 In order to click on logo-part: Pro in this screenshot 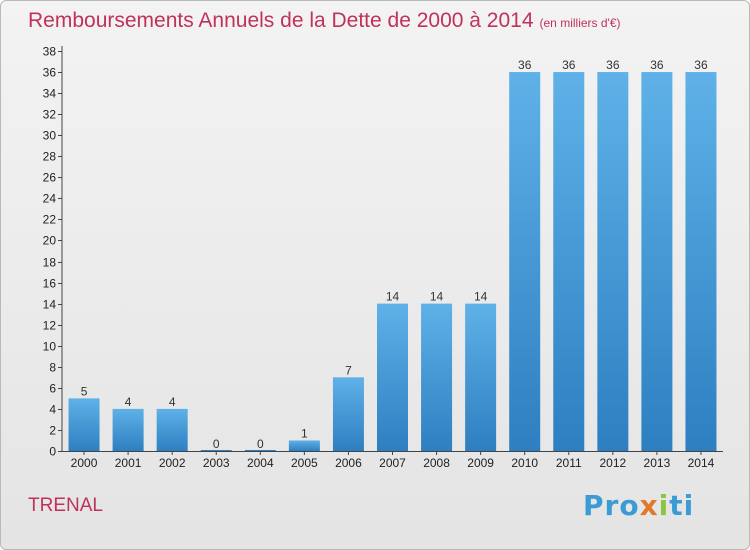, I will do `click(611, 505)`.